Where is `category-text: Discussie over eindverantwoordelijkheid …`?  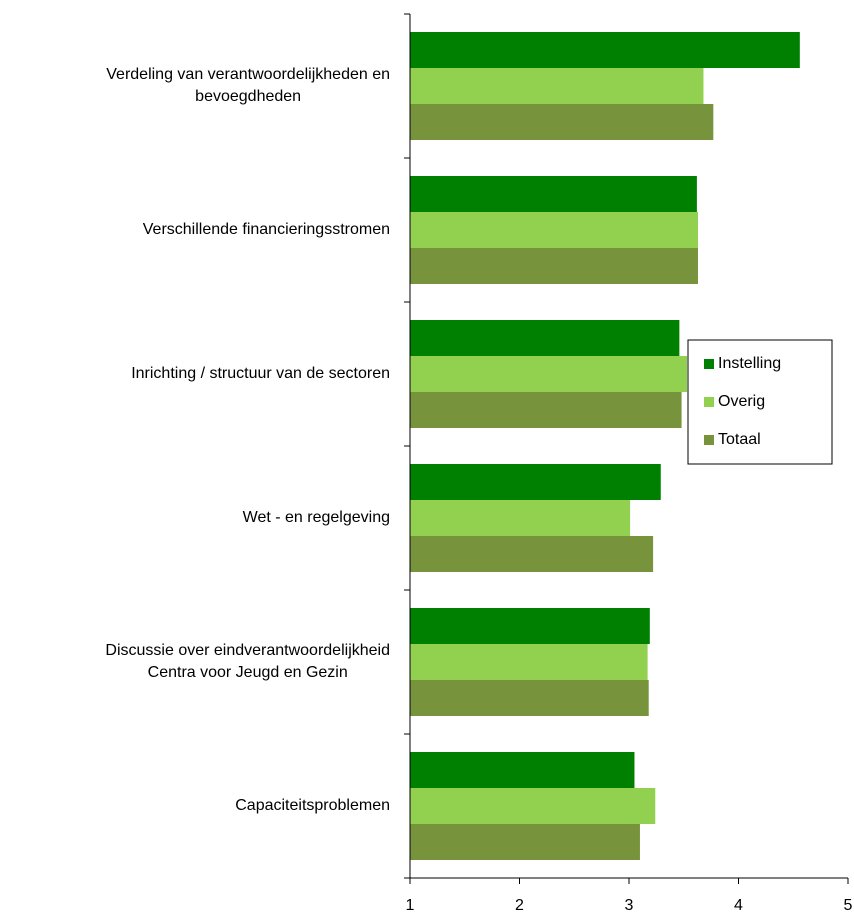
category-text: Discussie over eindverantwoordelijkheid … is located at coordinates (247, 661).